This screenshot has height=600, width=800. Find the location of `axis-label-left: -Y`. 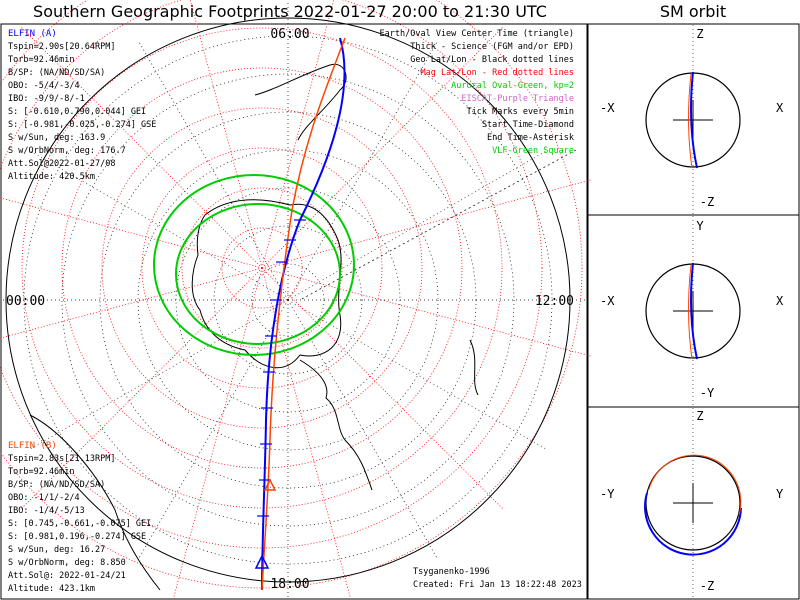

axis-label-left: -Y is located at coordinates (607, 494).